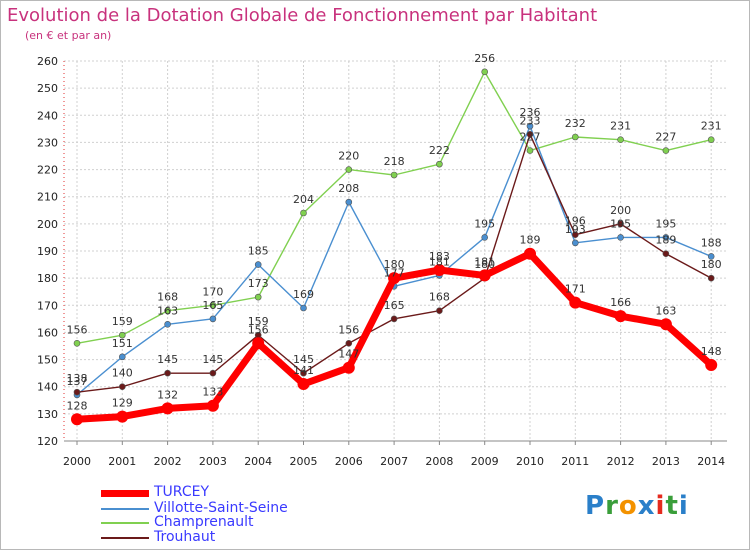 The image size is (750, 550). I want to click on legend-swatch-turcey, so click(125, 493).